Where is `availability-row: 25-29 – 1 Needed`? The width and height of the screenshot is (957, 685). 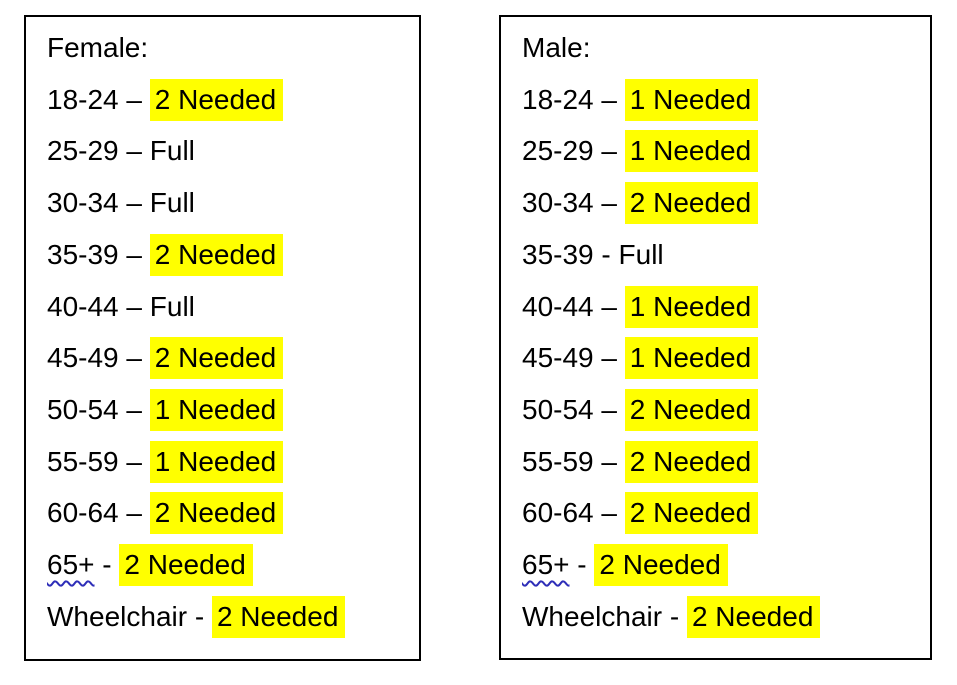
availability-row: 25-29 – 1 Needed is located at coordinates (722, 151).